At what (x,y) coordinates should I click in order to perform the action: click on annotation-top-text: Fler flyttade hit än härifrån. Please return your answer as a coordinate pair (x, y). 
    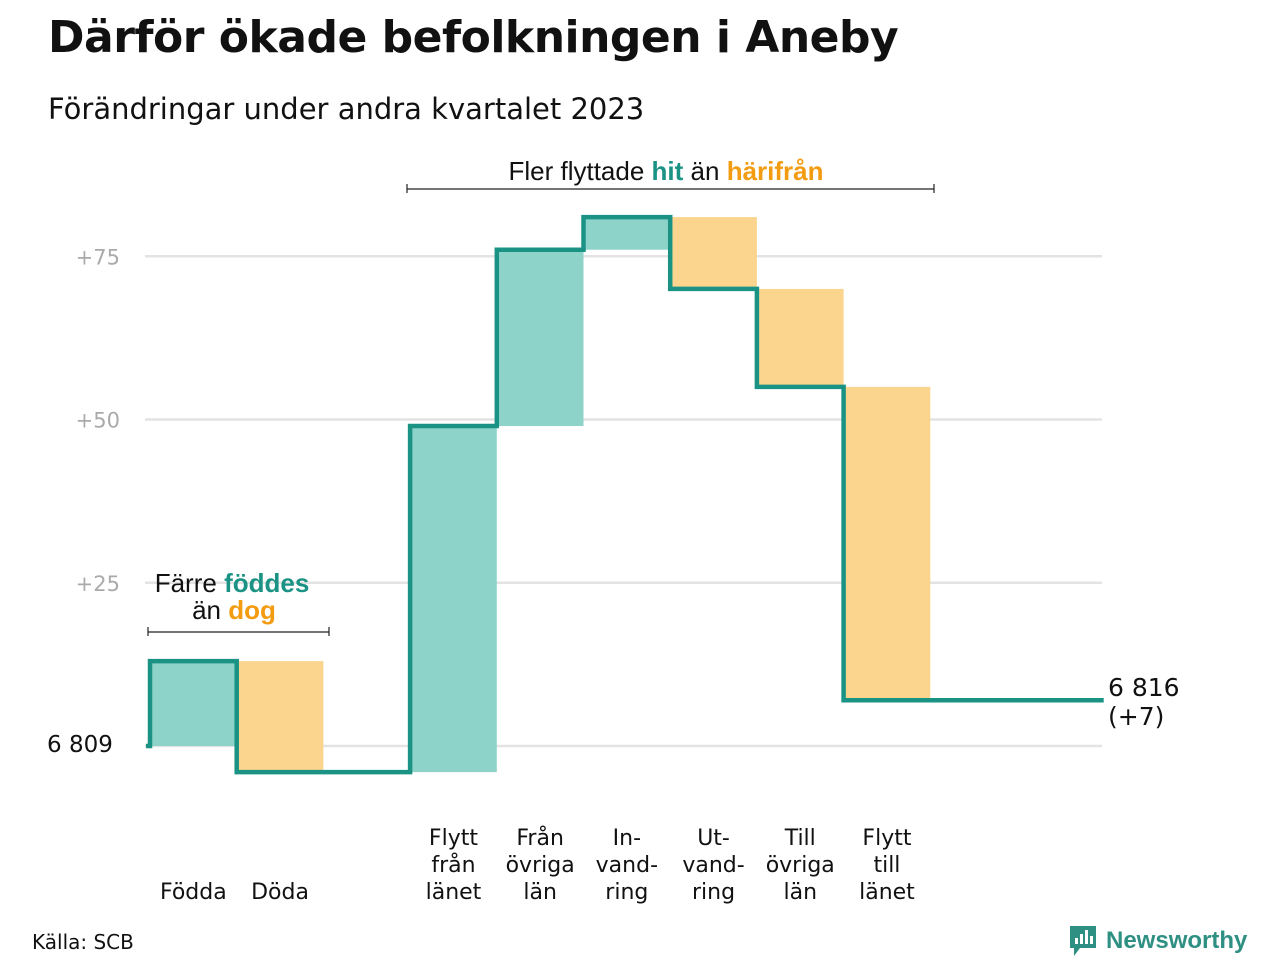
    Looking at the image, I should click on (665, 171).